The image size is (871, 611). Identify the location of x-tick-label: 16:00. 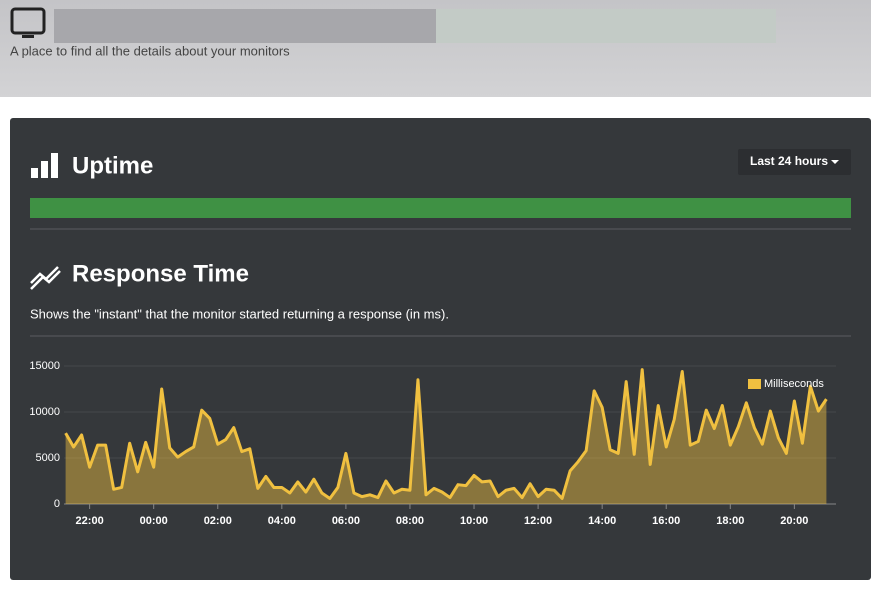
(666, 521).